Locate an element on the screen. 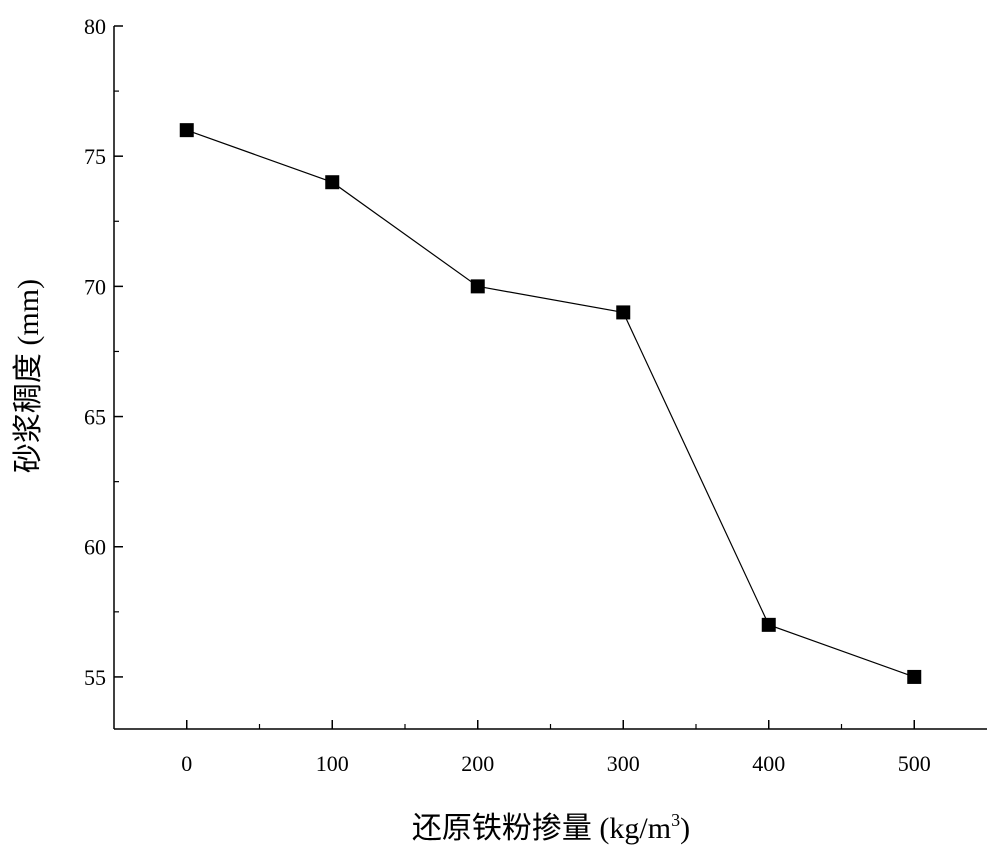  y-tick-label: 75 is located at coordinates (95, 156).